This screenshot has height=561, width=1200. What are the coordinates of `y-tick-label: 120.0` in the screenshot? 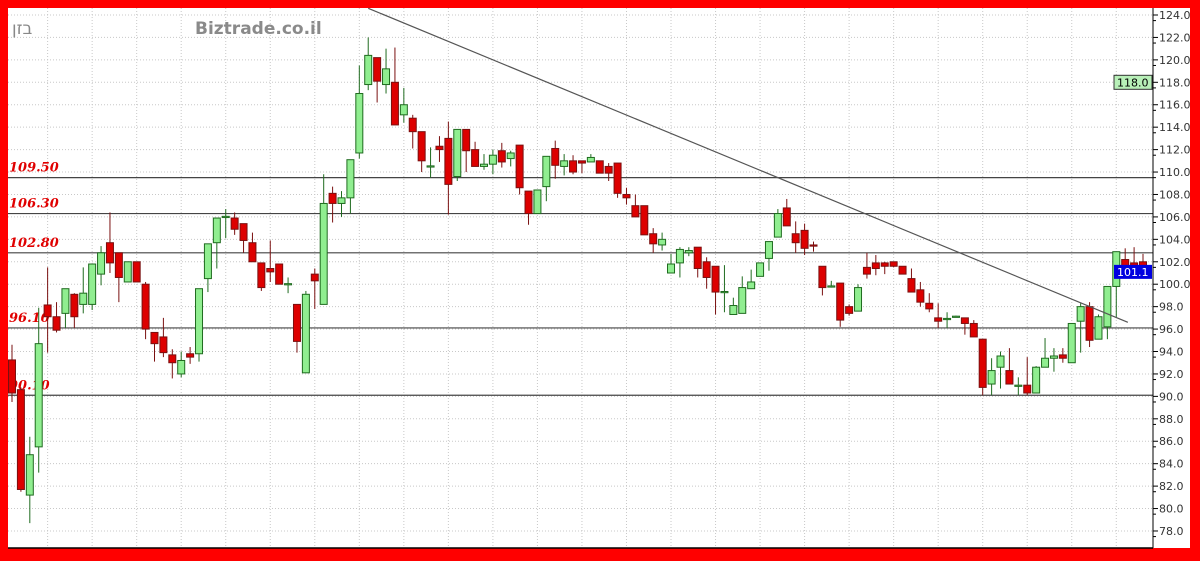 It's located at (1175, 60).